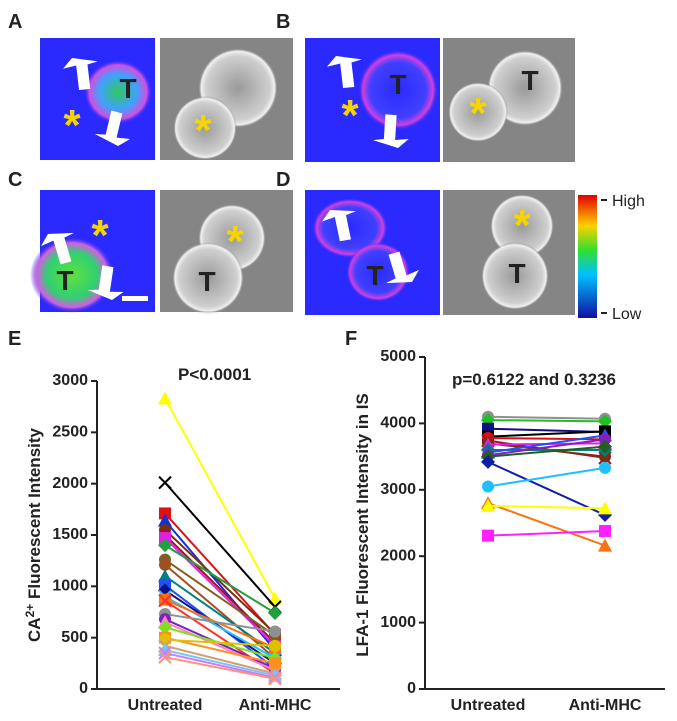  I want to click on y-tick-label: 1500, so click(70, 534).